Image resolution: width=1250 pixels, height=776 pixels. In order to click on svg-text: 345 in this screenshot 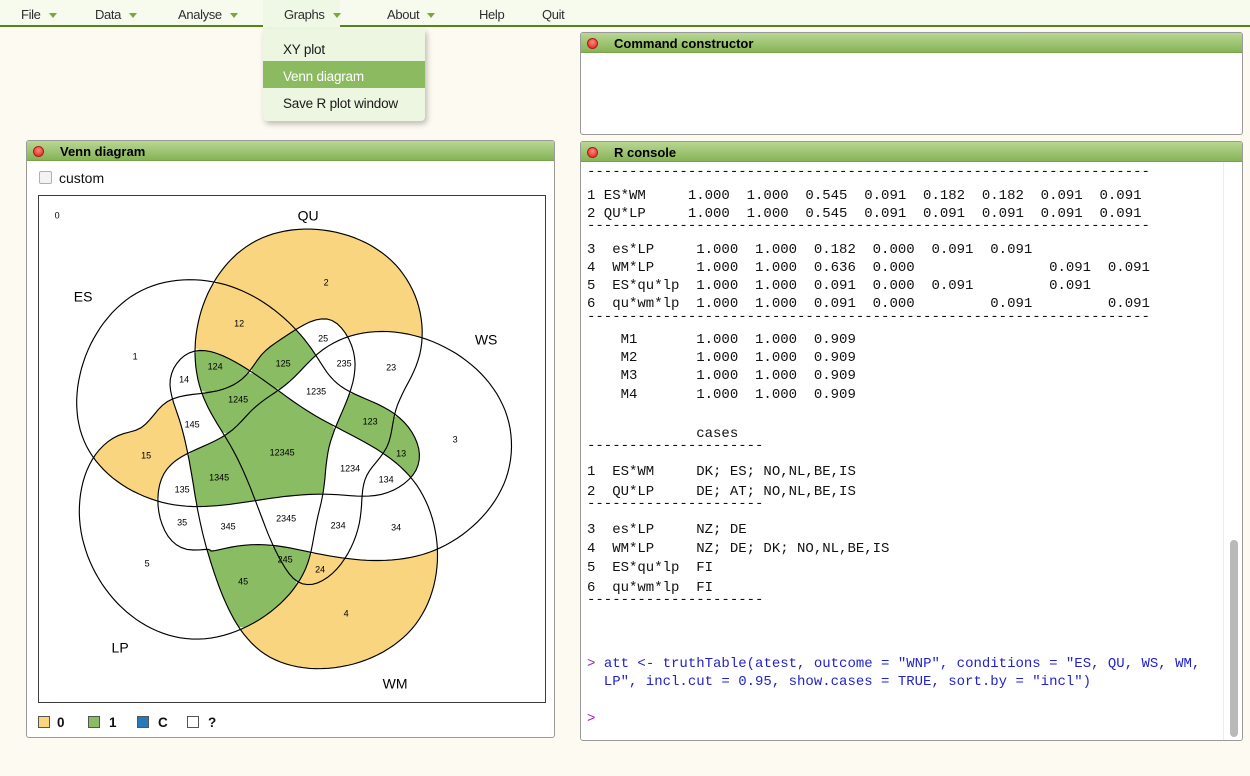, I will do `click(228, 527)`.